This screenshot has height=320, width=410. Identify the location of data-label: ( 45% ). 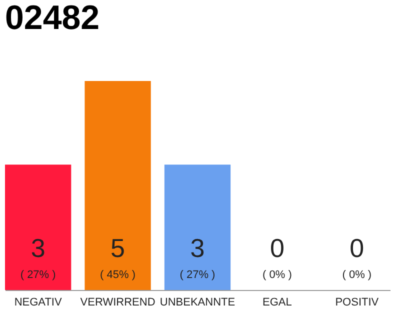
(118, 275).